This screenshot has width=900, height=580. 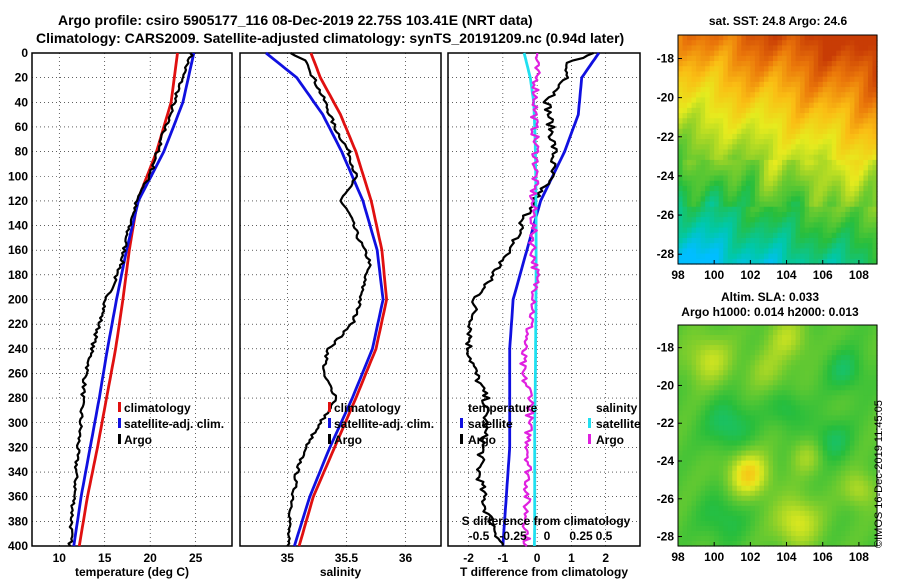 What do you see at coordinates (18, 423) in the screenshot?
I see `depth-tick-label: 300` at bounding box center [18, 423].